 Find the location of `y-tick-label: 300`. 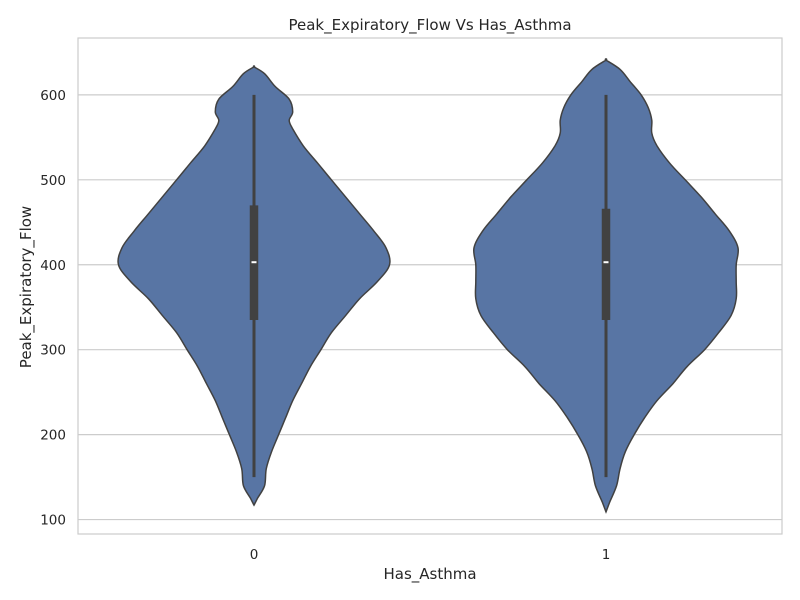

y-tick-label: 300 is located at coordinates (53, 351).